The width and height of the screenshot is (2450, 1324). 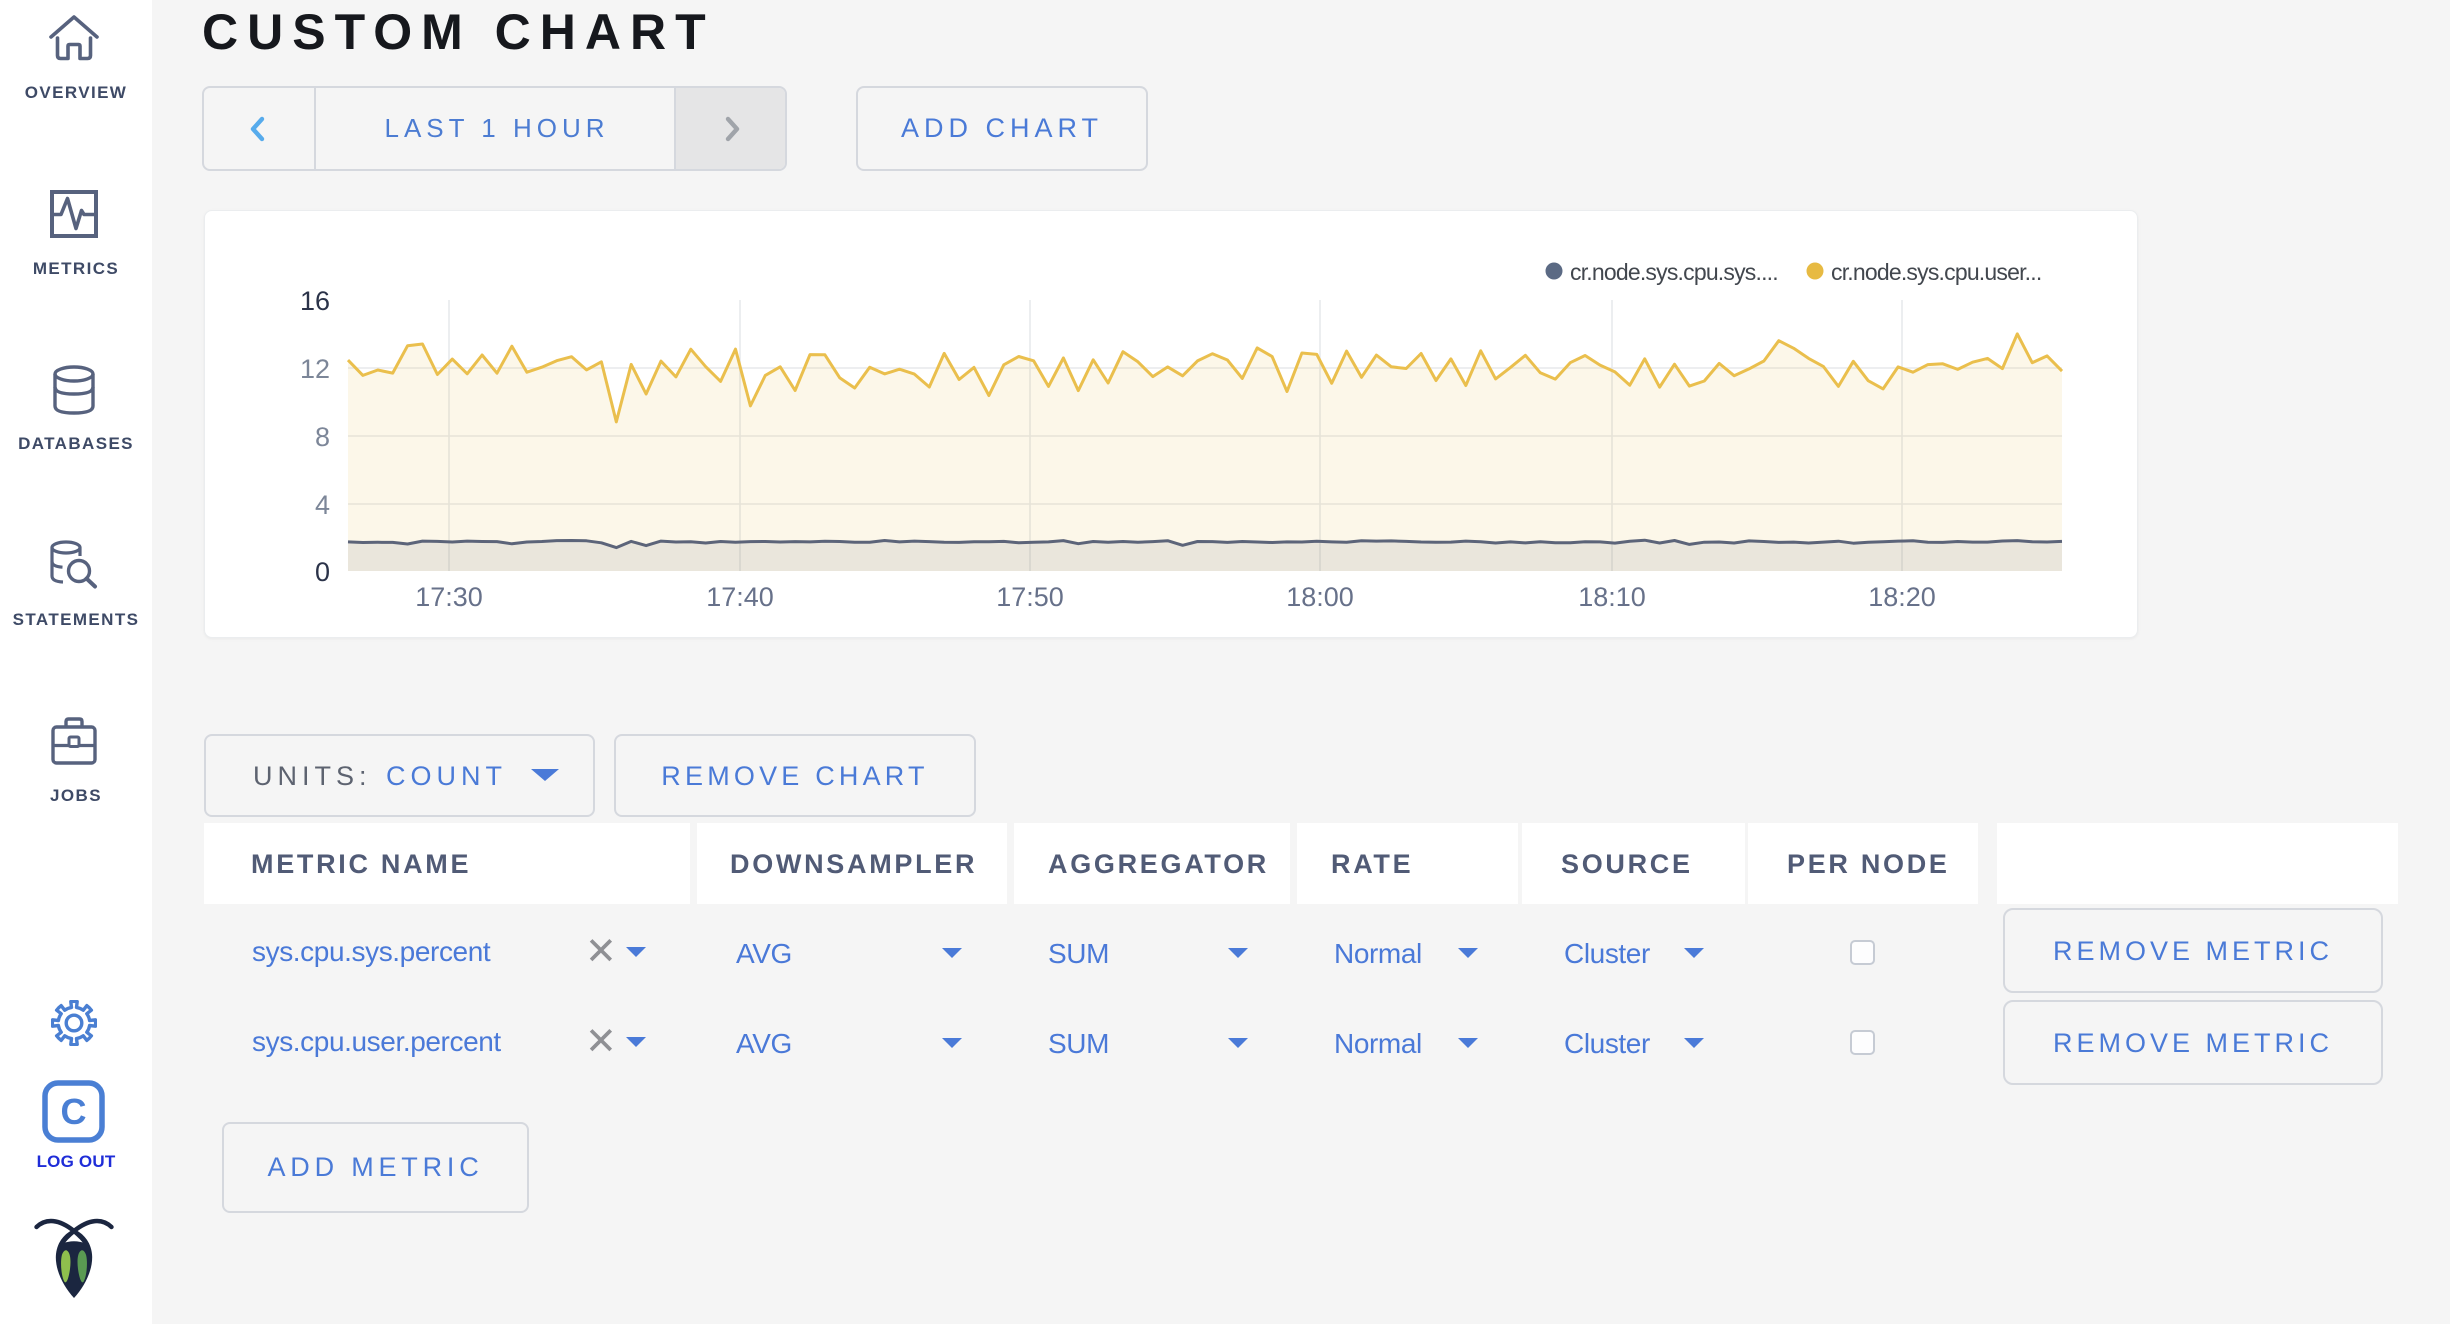 What do you see at coordinates (315, 369) in the screenshot?
I see `svg-text: 12` at bounding box center [315, 369].